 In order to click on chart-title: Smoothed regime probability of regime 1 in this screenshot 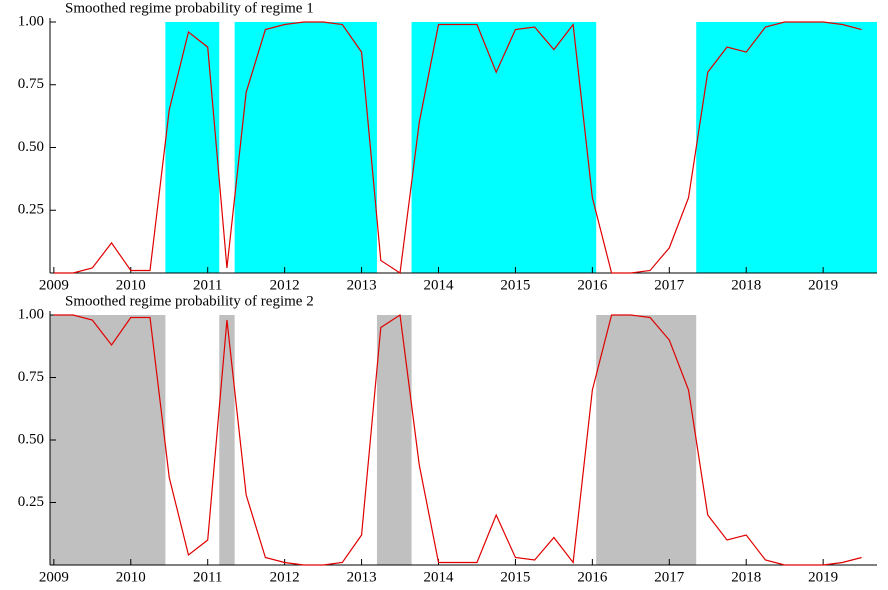, I will do `click(189, 8)`.